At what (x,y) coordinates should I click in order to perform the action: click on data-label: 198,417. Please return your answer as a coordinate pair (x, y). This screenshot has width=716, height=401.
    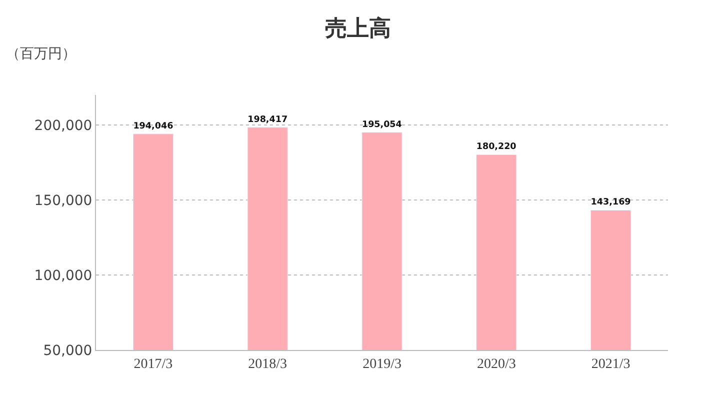
    Looking at the image, I should click on (268, 119).